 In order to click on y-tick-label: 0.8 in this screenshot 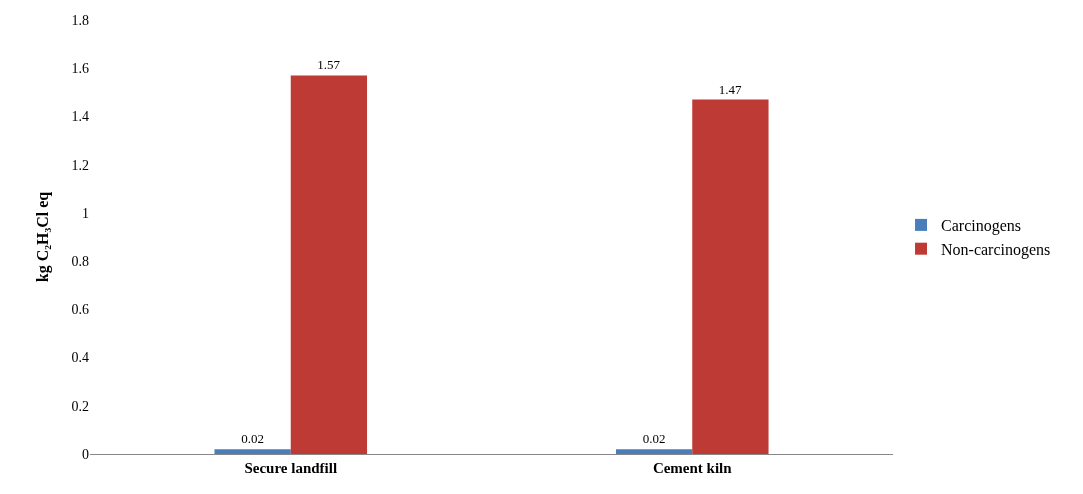, I will do `click(80, 262)`.